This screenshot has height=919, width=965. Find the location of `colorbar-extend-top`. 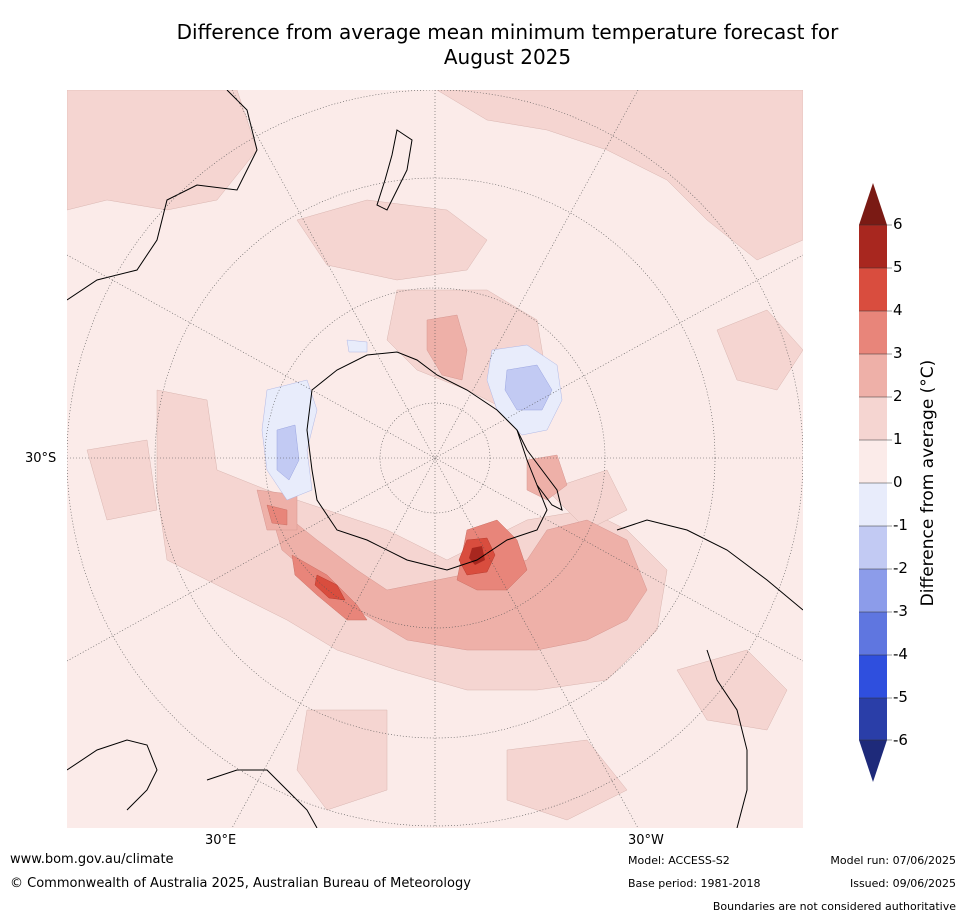

colorbar-extend-top is located at coordinates (873, 204).